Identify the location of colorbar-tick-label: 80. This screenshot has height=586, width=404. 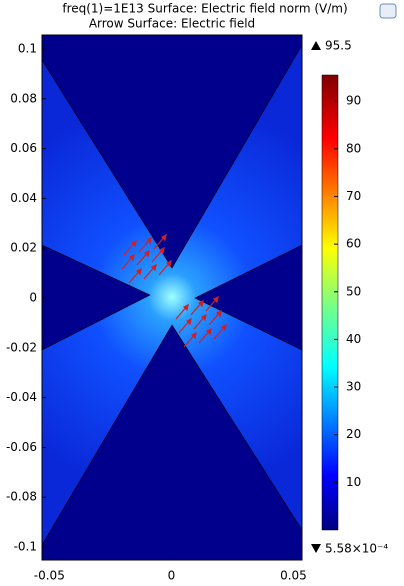
(353, 148).